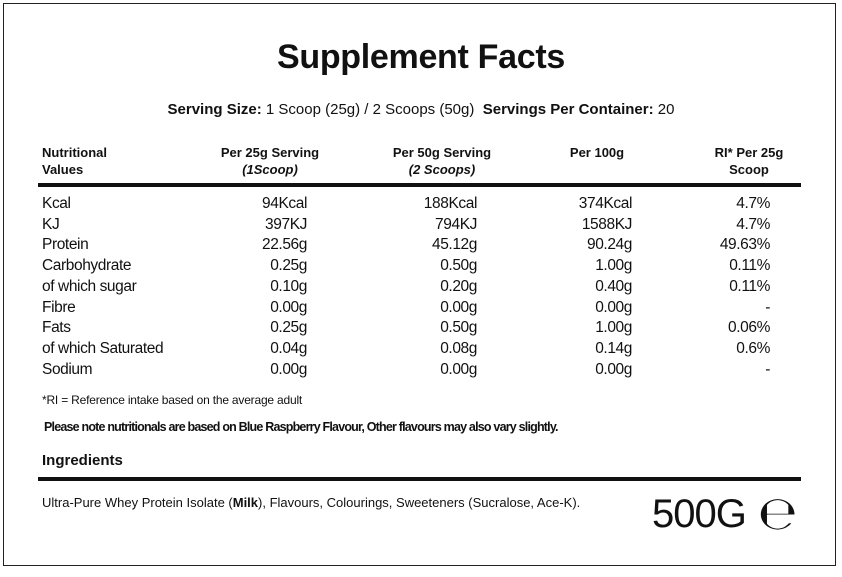  What do you see at coordinates (82, 460) in the screenshot?
I see `ingredients-heading: Ingredients` at bounding box center [82, 460].